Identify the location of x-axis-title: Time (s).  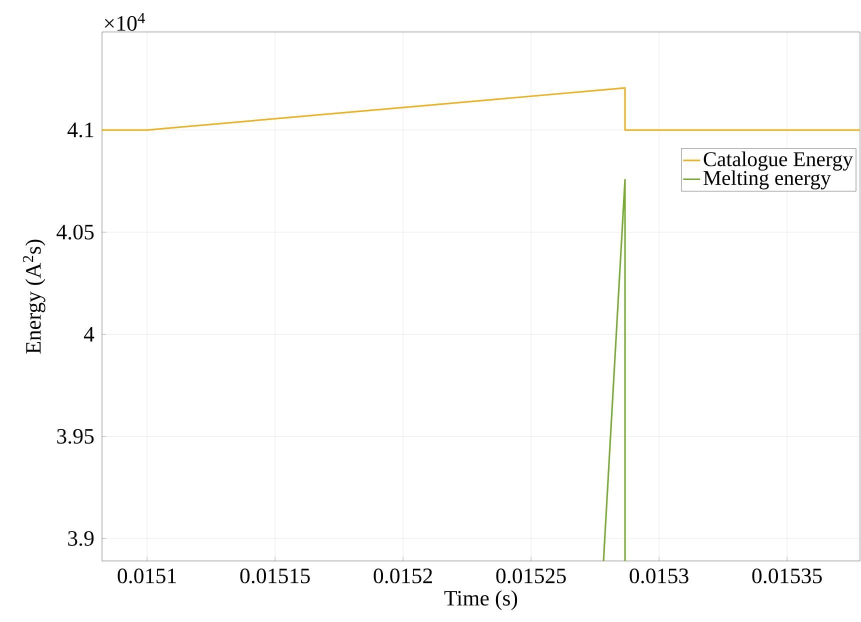
(481, 600).